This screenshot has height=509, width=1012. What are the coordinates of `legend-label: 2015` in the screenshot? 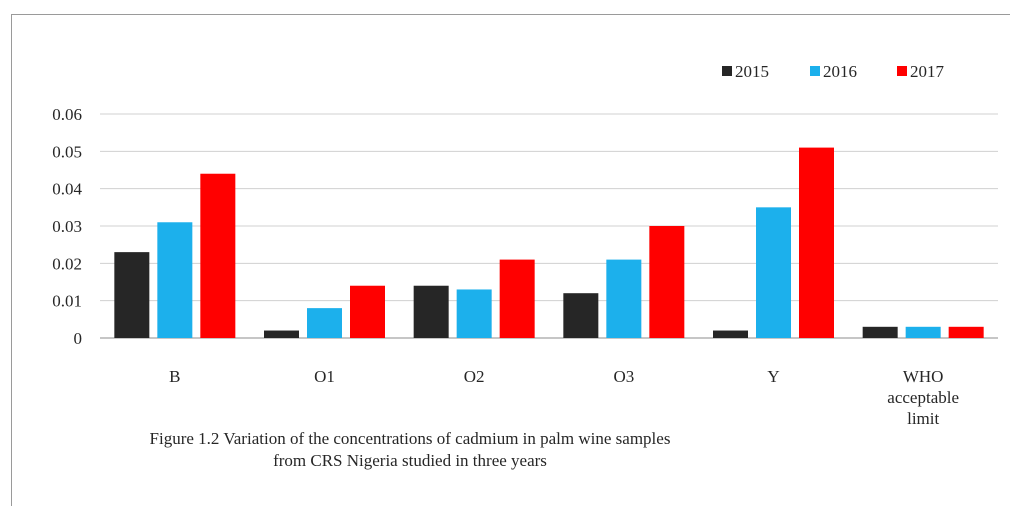 It's located at (752, 71).